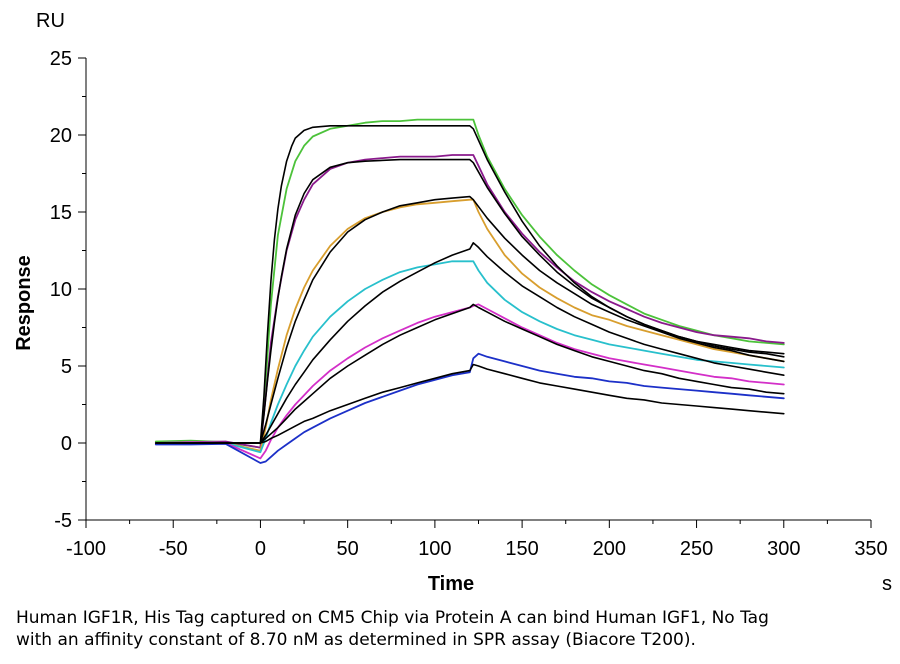 This screenshot has height=664, width=900. What do you see at coordinates (61, 213) in the screenshot?
I see `y-tick-label: 15` at bounding box center [61, 213].